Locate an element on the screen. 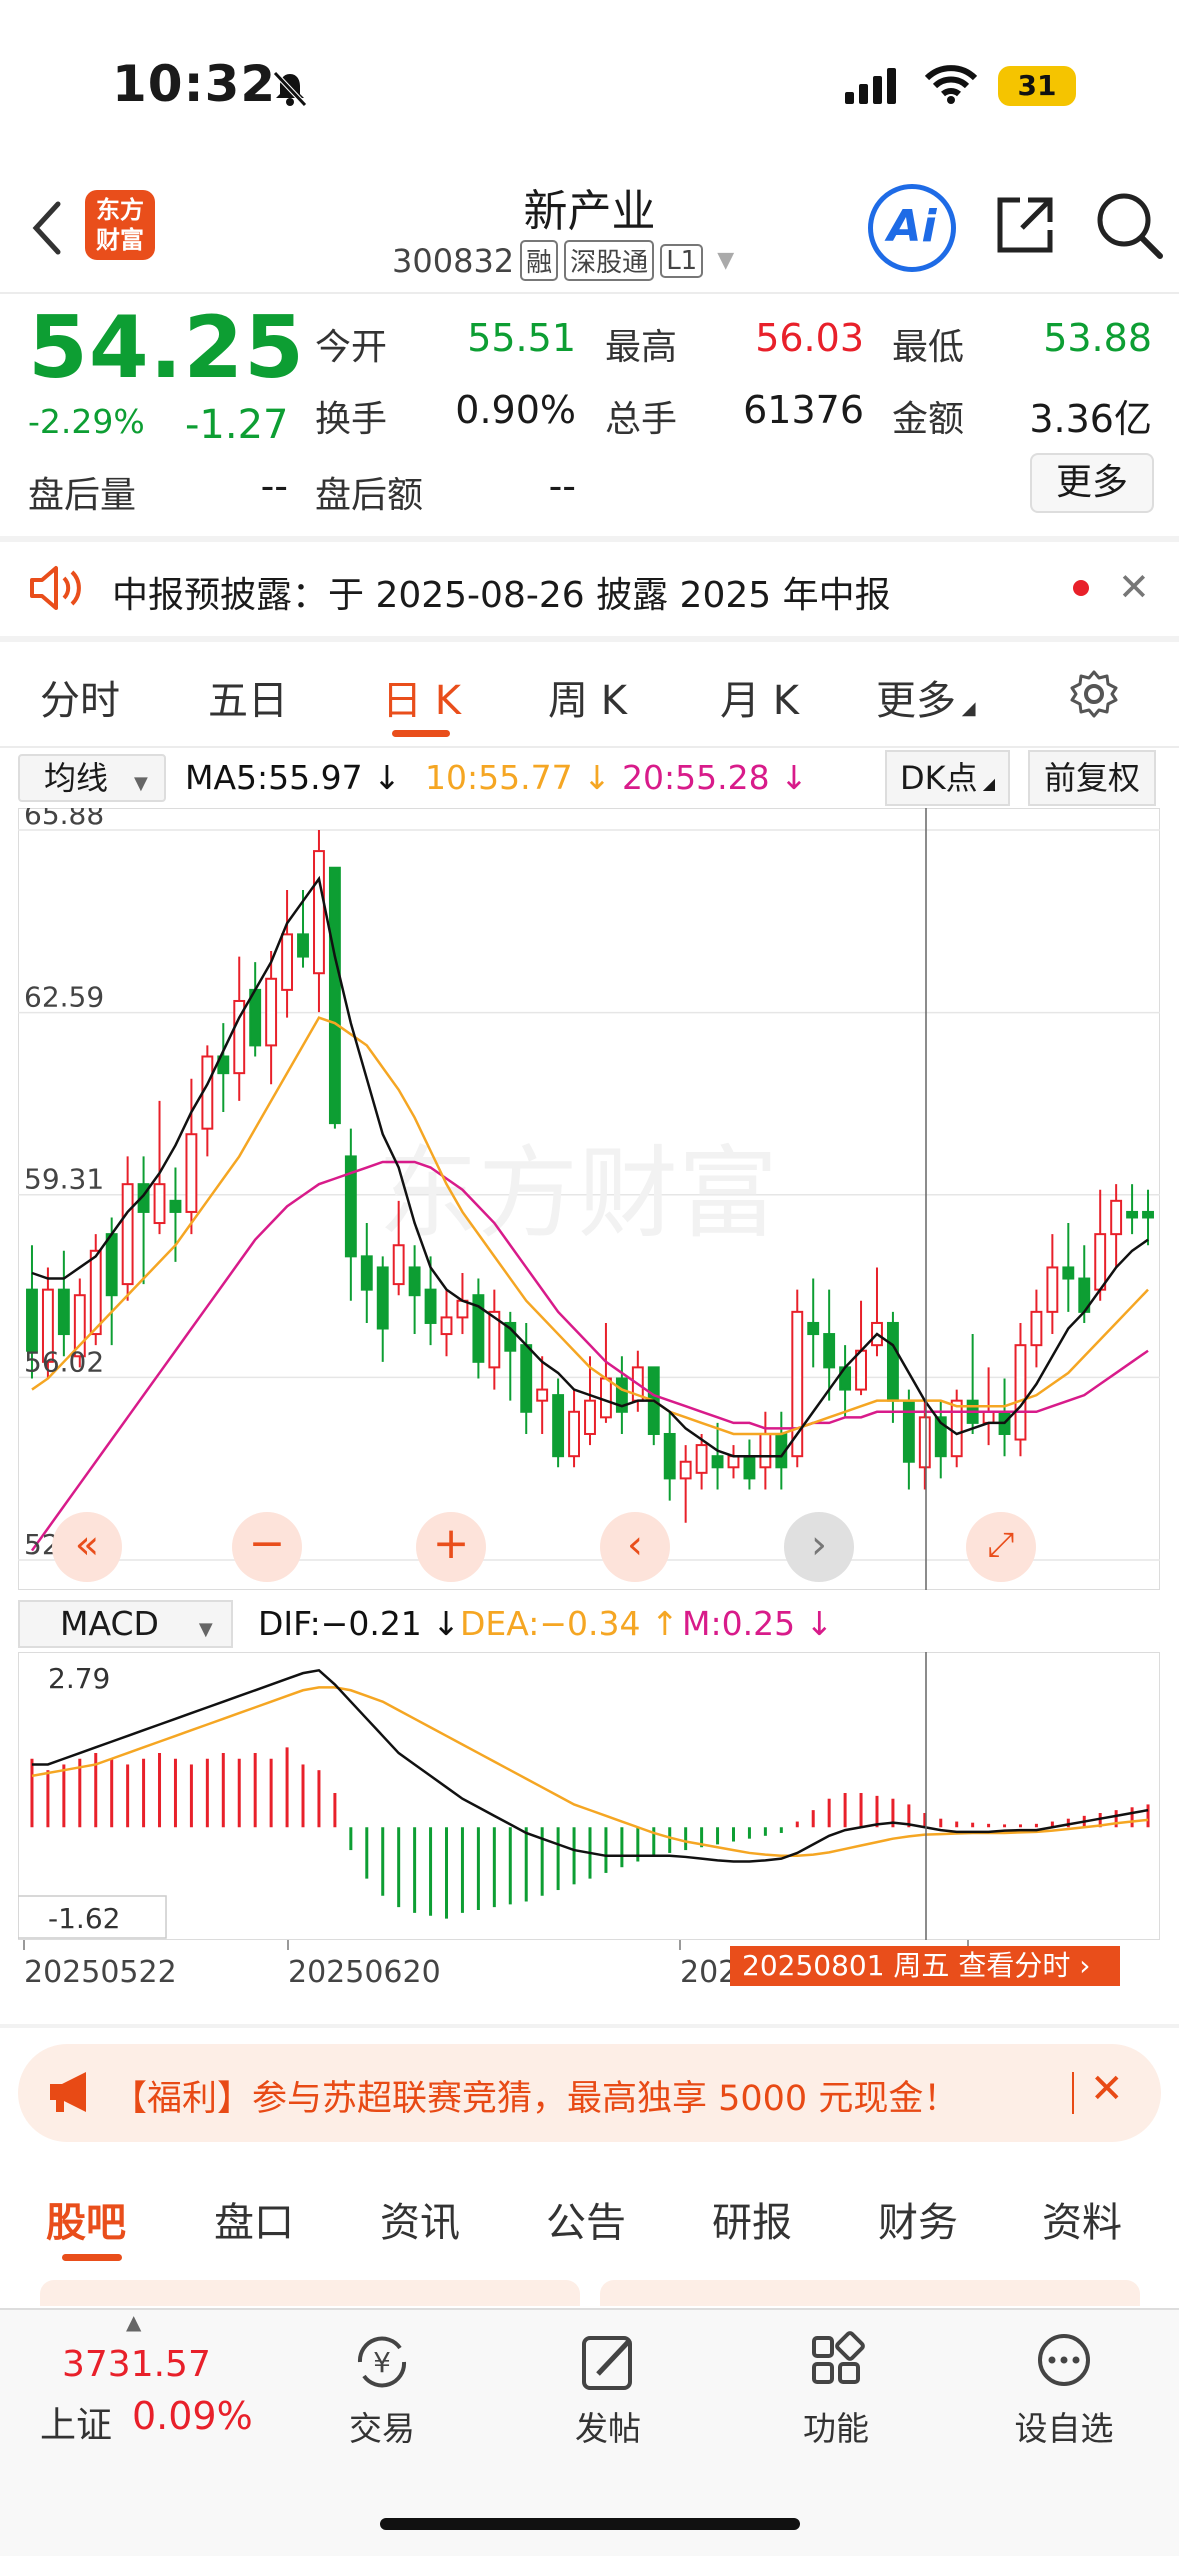 The width and height of the screenshot is (1179, 2556). macd-select: MACD ▼ is located at coordinates (125, 1624).